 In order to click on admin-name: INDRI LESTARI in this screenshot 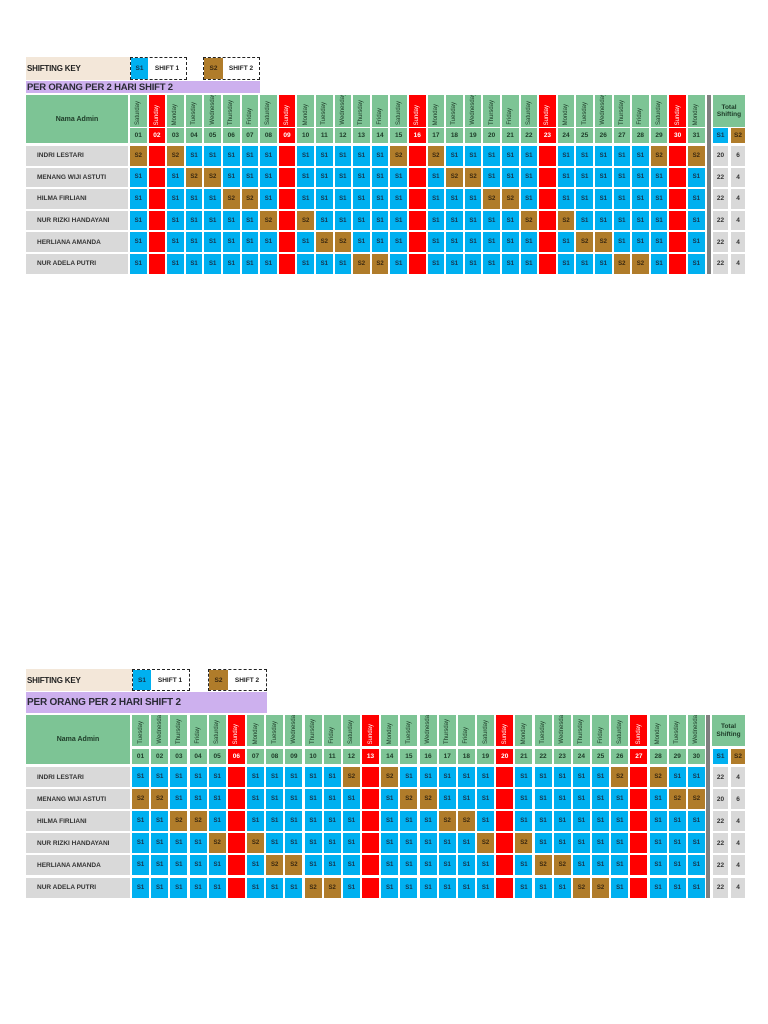, I will do `click(77, 156)`.